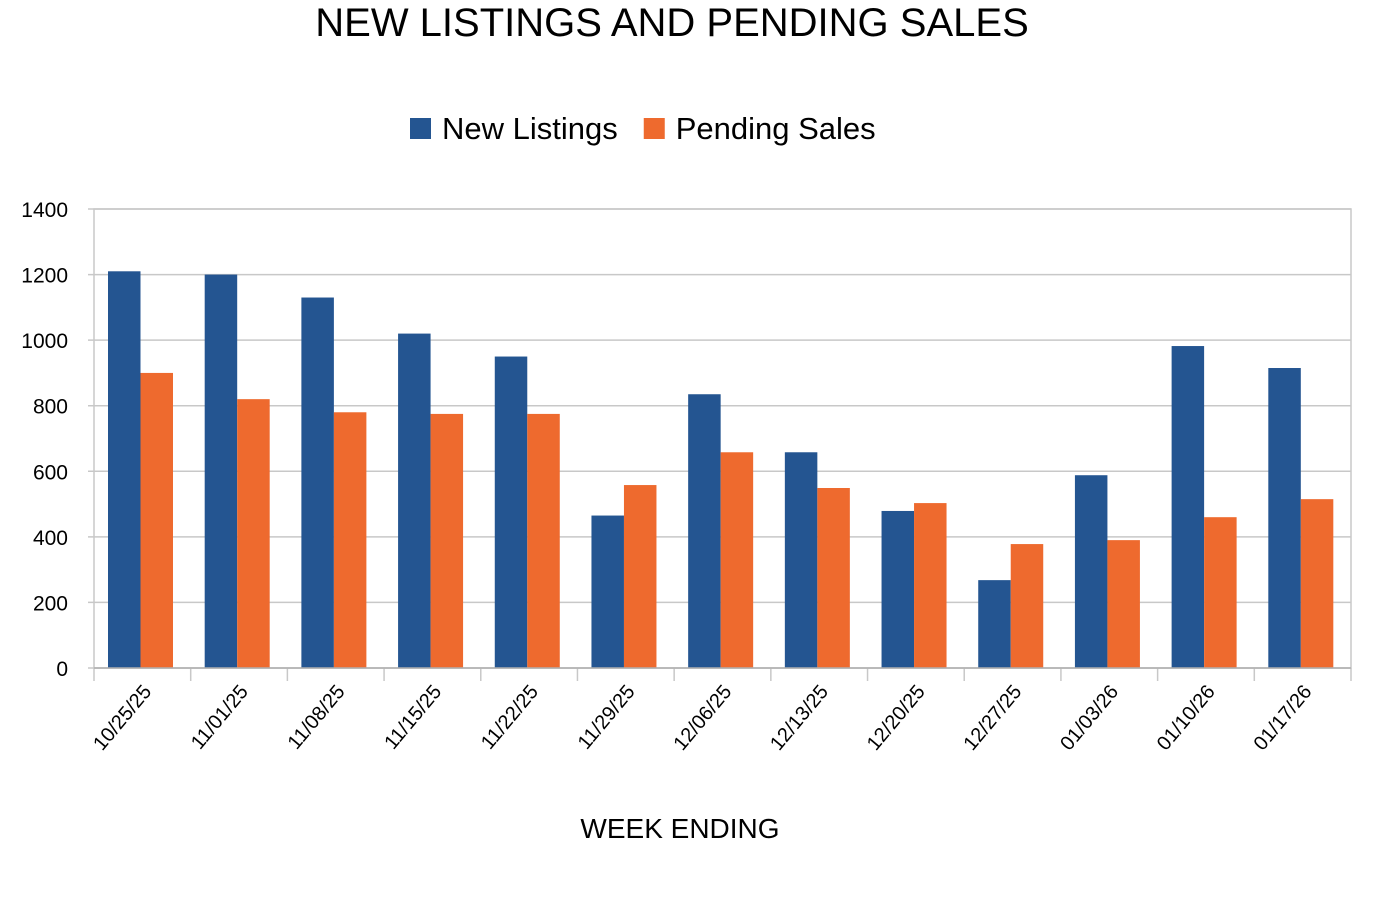  Describe the element at coordinates (896, 718) in the screenshot. I see `x-tick-label: 12/20/25` at that location.